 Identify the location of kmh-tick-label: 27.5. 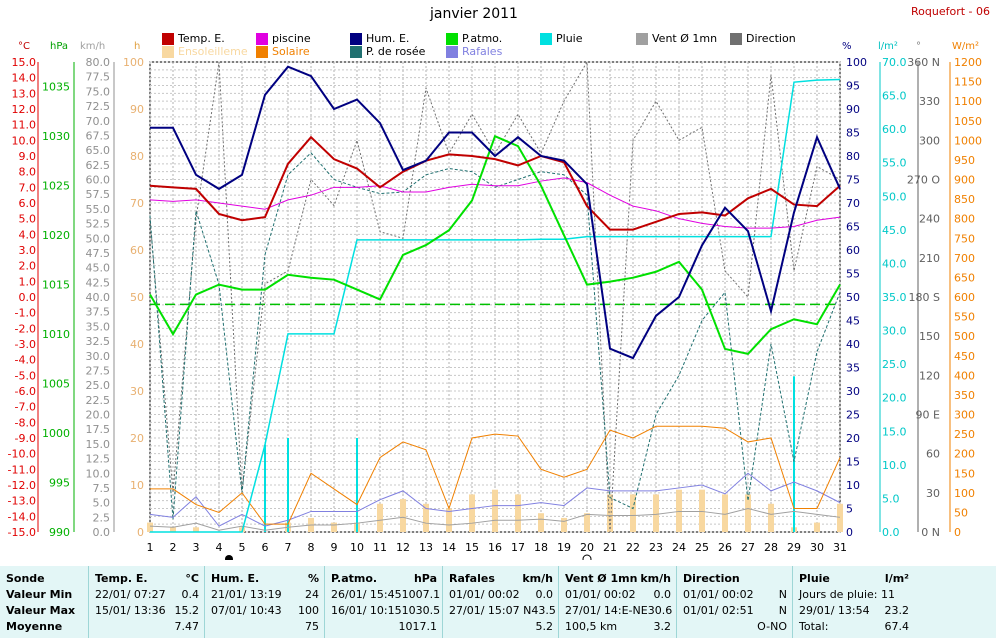
(98, 370).